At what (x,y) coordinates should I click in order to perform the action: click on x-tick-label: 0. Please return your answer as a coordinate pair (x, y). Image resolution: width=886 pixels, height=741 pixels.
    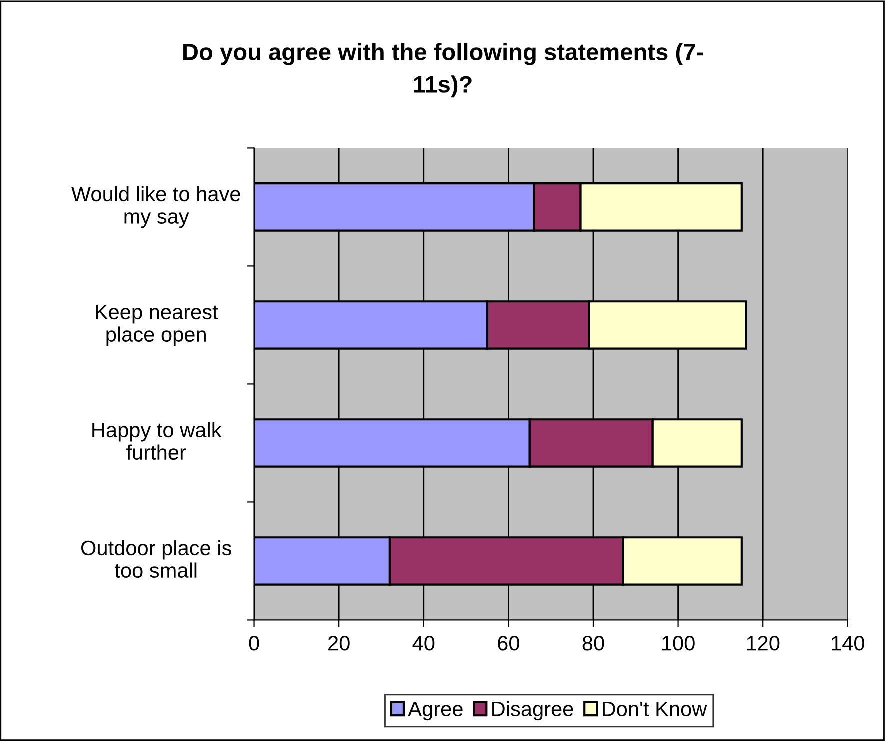
    Looking at the image, I should click on (254, 643).